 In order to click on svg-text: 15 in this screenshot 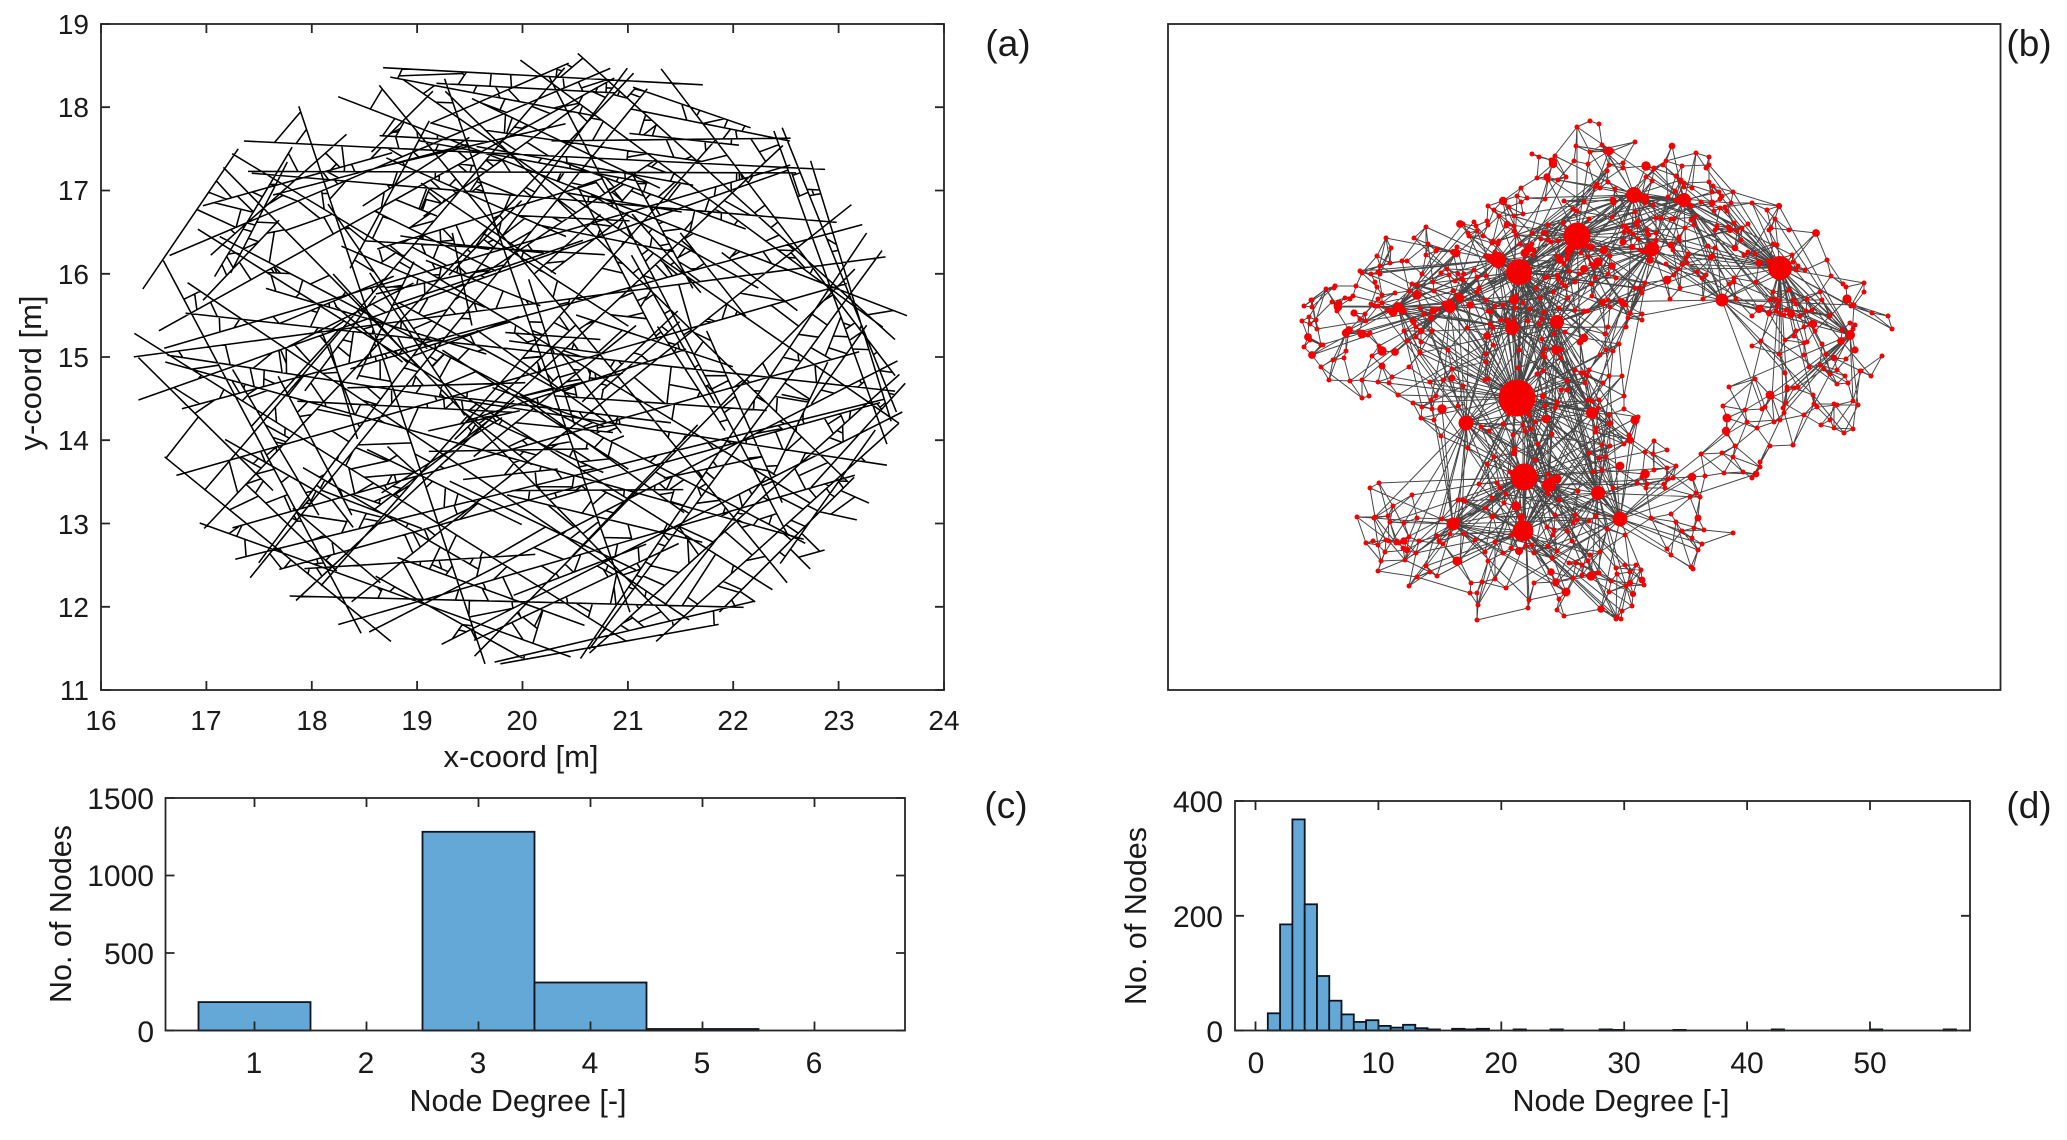, I will do `click(73, 357)`.